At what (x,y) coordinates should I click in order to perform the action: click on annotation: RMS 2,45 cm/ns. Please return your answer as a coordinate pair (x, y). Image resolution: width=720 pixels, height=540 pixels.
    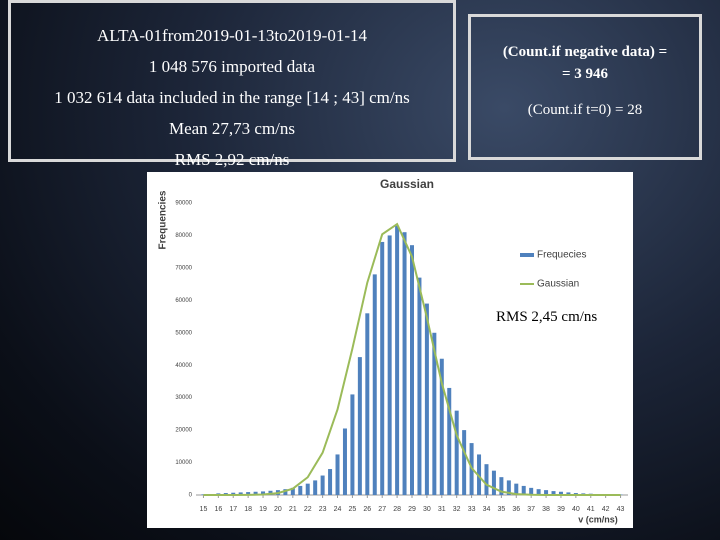
    Looking at the image, I should click on (547, 317).